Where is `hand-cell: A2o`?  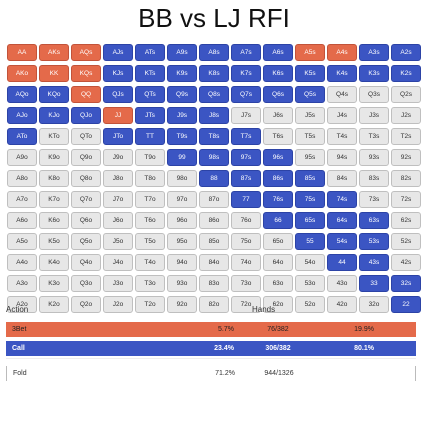 hand-cell: A2o is located at coordinates (22, 304).